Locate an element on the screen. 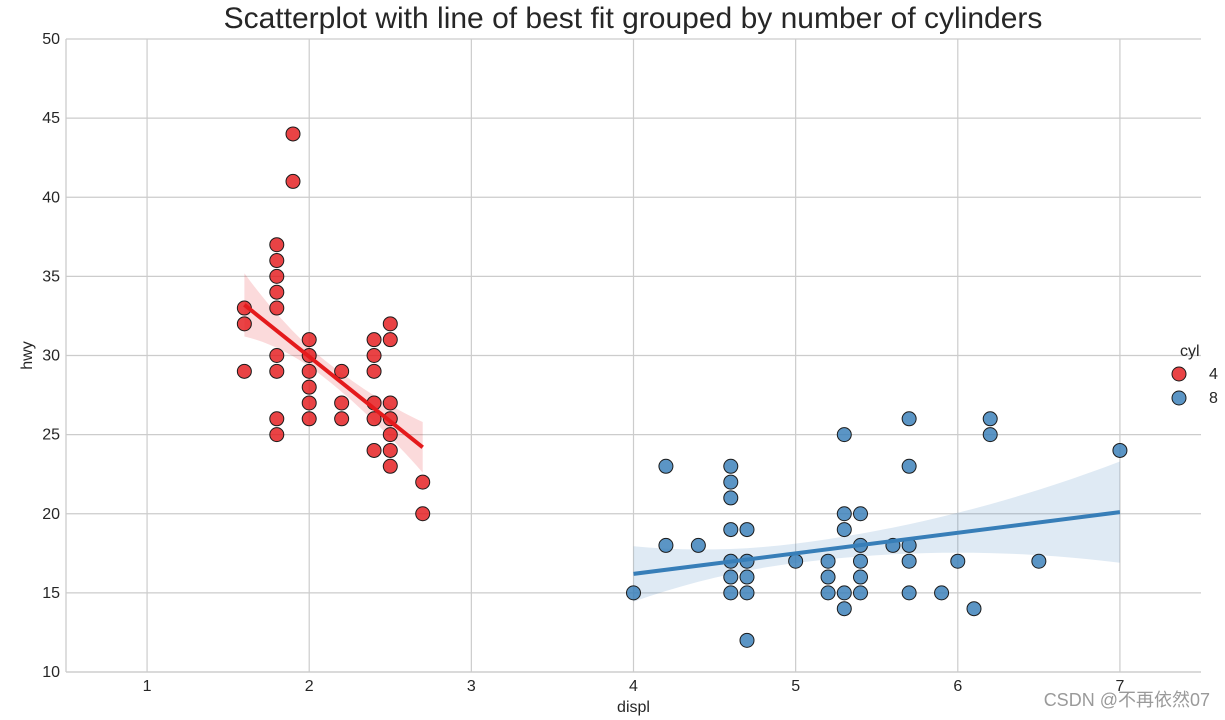  legend-label: 4 is located at coordinates (1213, 374).